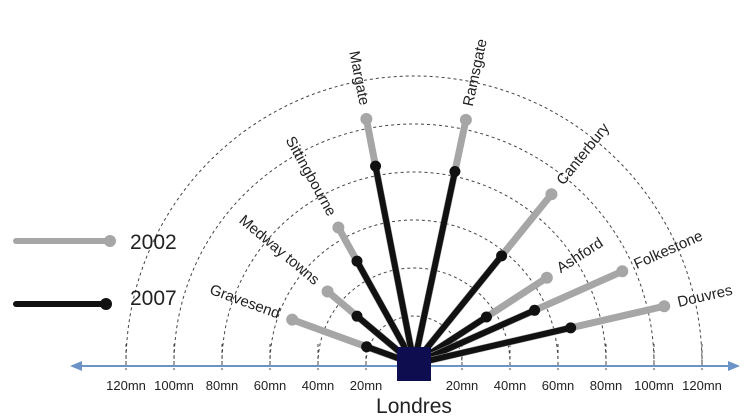 This screenshot has width=744, height=420. What do you see at coordinates (244, 301) in the screenshot?
I see `destination-label: Gravesend` at bounding box center [244, 301].